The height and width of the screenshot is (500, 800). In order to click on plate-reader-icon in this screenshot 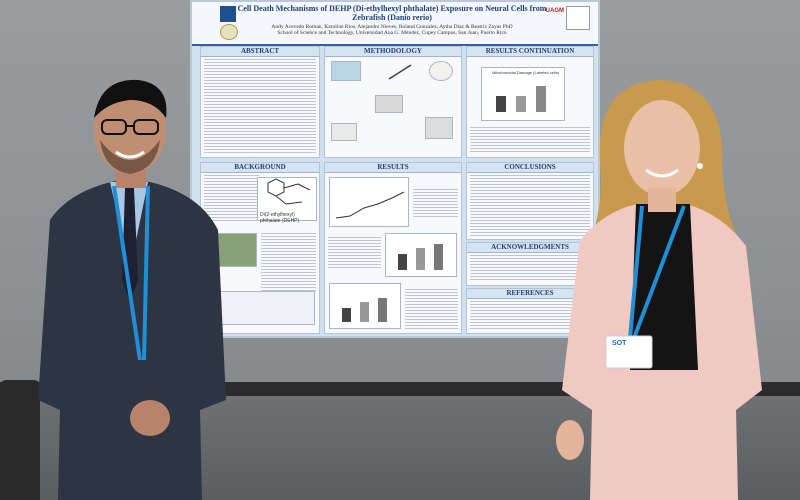, I will do `click(439, 128)`.